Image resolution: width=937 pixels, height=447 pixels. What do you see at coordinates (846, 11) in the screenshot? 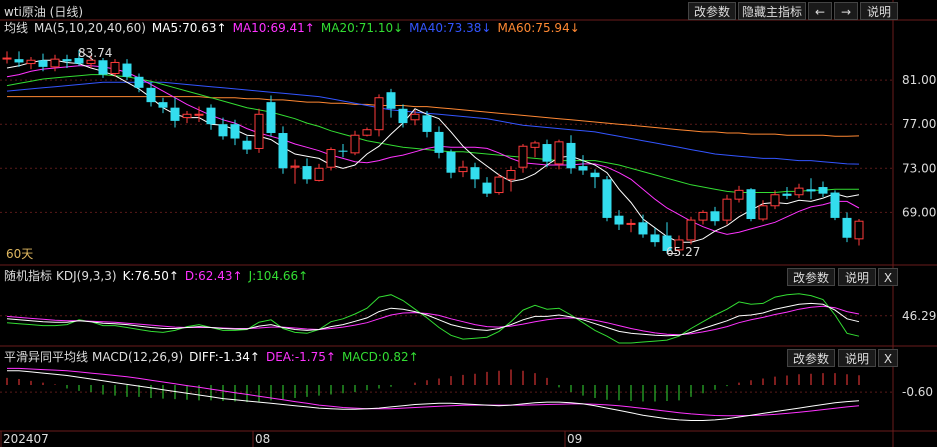
I see `scroll-right-button: →` at bounding box center [846, 11].